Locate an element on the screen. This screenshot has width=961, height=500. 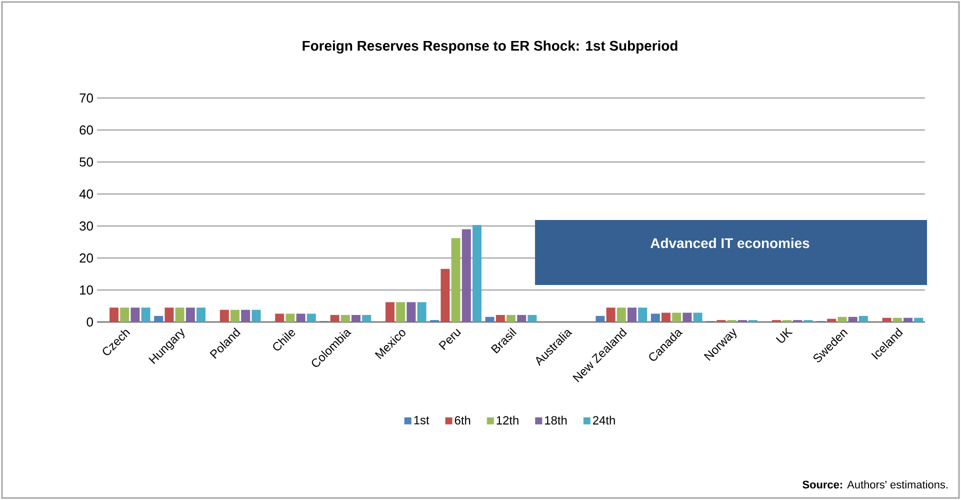
y-tick-label: 20 is located at coordinates (86, 258).